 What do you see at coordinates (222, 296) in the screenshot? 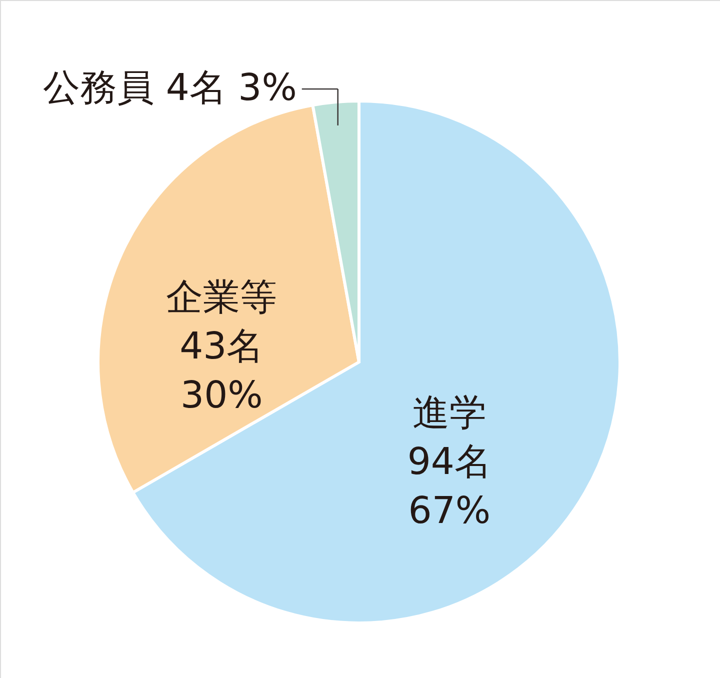
I see `slice-label: 企業等` at bounding box center [222, 296].